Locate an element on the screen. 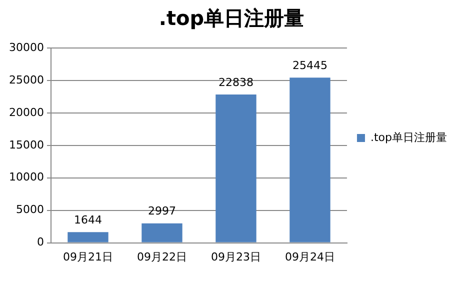 The image size is (465, 282). chart-title: .top单日注册量 is located at coordinates (231, 18).